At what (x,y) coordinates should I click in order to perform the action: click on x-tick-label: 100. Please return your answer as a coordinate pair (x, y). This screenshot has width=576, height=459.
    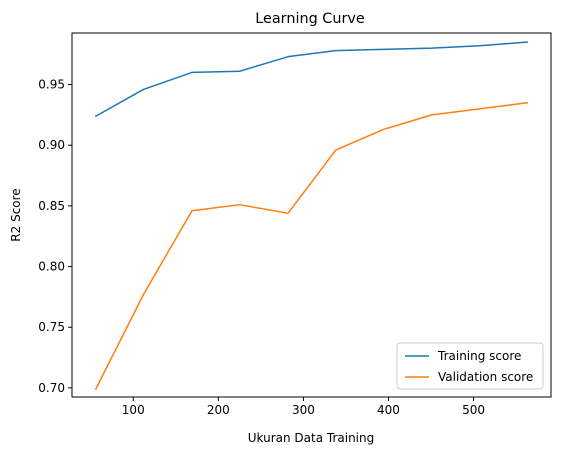
    Looking at the image, I should click on (133, 410).